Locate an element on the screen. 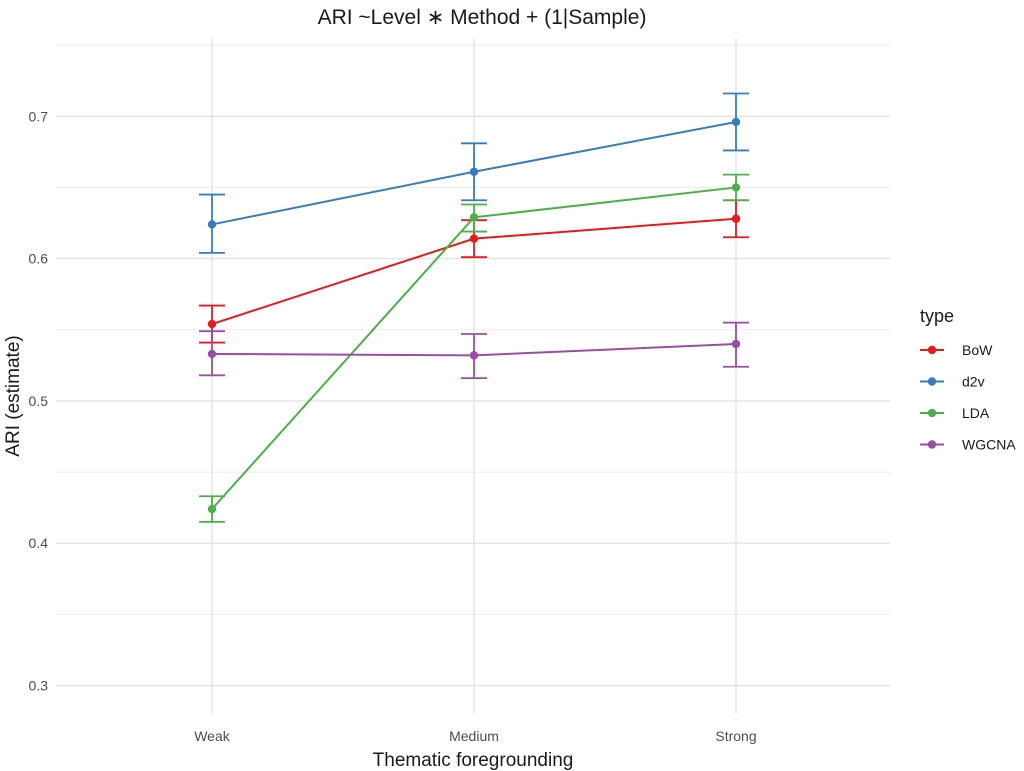 This screenshot has height=771, width=1024. legend-label: LDA is located at coordinates (976, 413).